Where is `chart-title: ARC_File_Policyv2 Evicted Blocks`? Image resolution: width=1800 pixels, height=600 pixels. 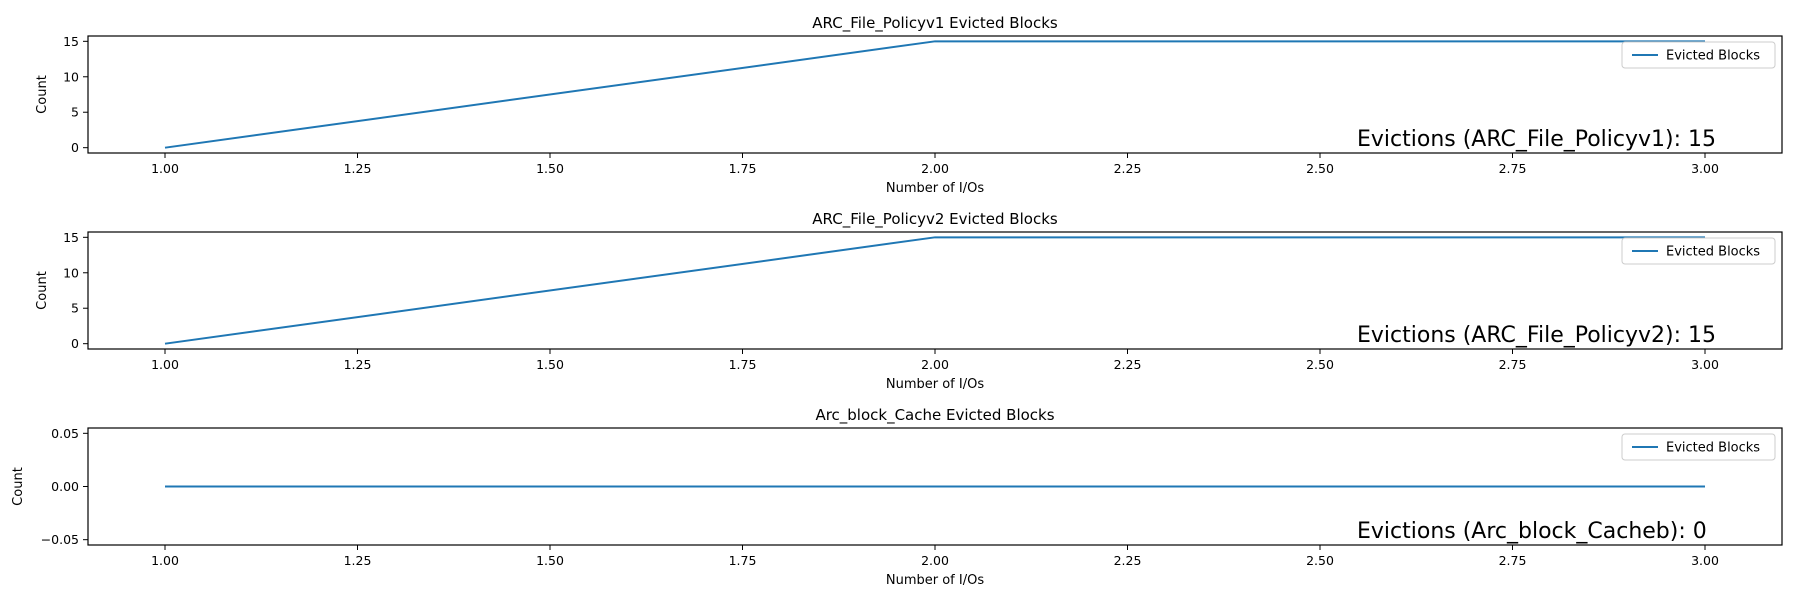 chart-title: ARC_File_Policyv2 Evicted Blocks is located at coordinates (935, 219).